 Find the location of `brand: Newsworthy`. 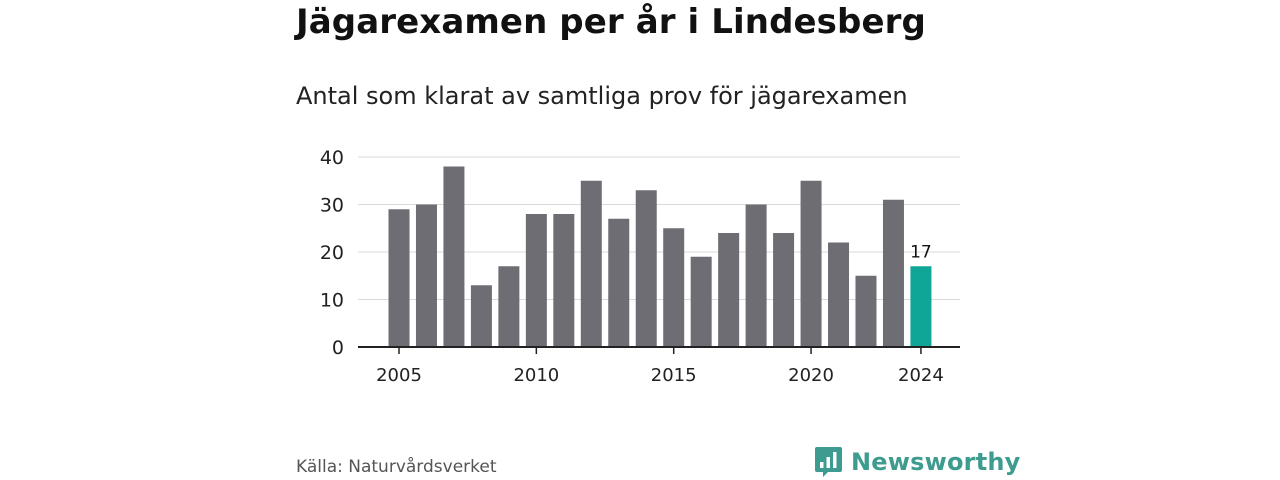

brand: Newsworthy is located at coordinates (918, 462).